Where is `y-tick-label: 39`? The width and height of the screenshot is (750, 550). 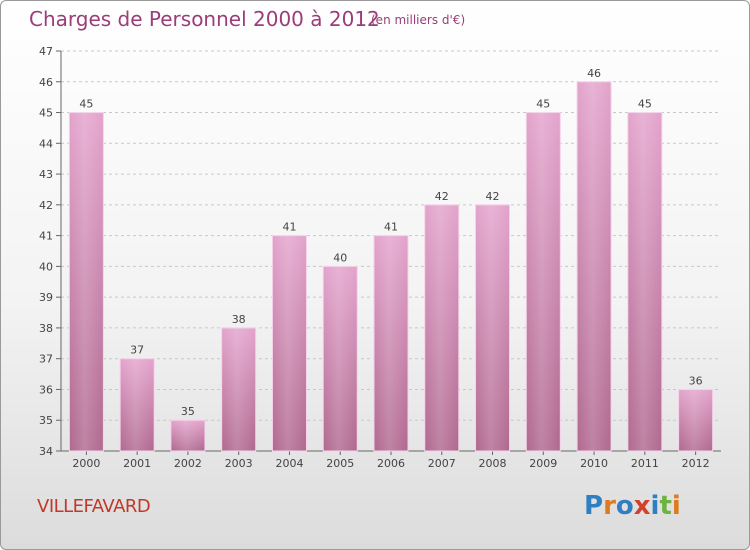 y-tick-label: 39 is located at coordinates (46, 297).